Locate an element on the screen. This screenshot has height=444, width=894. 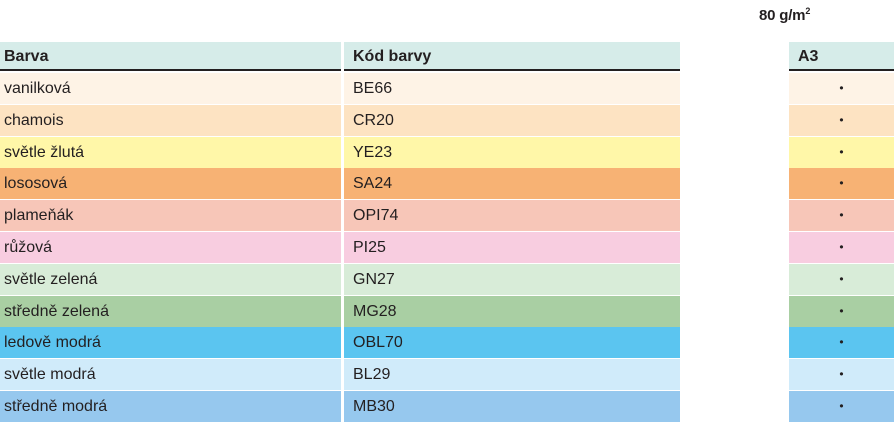
color-code-cell: BE66 is located at coordinates (512, 88).